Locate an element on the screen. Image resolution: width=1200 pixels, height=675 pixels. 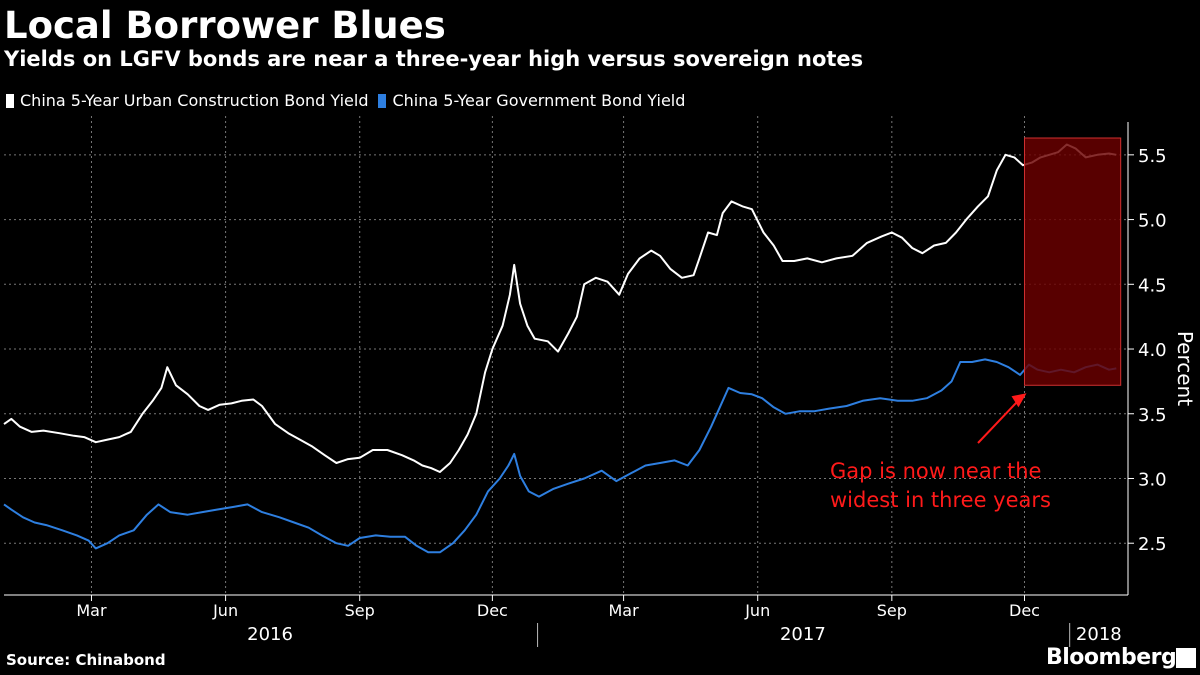
legend-item-government: China 5-Year Government Bond Yield is located at coordinates (531, 100).